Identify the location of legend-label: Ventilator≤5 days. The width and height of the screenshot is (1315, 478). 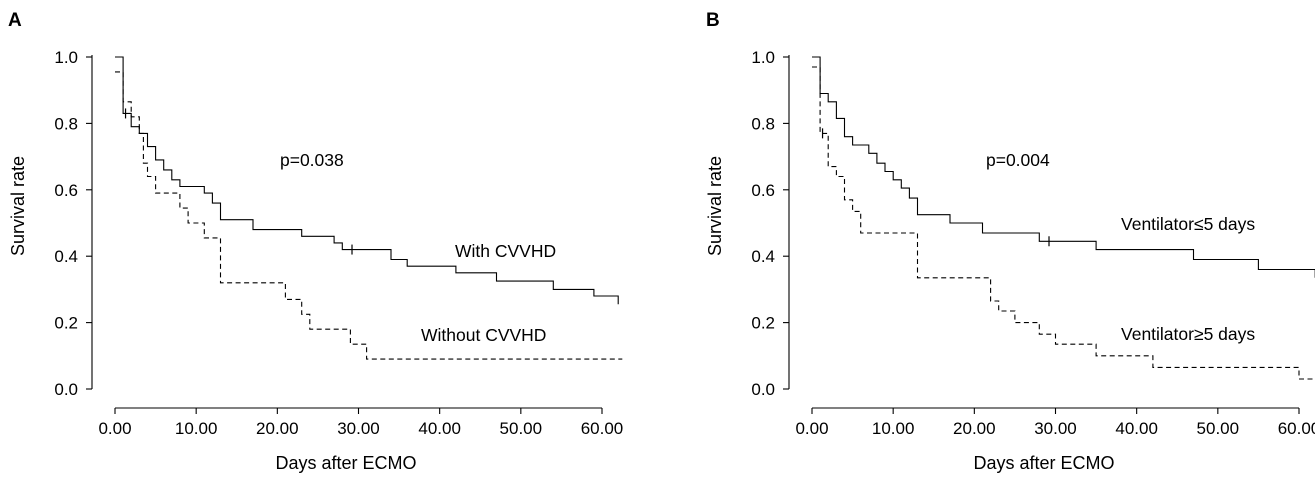
(1188, 224).